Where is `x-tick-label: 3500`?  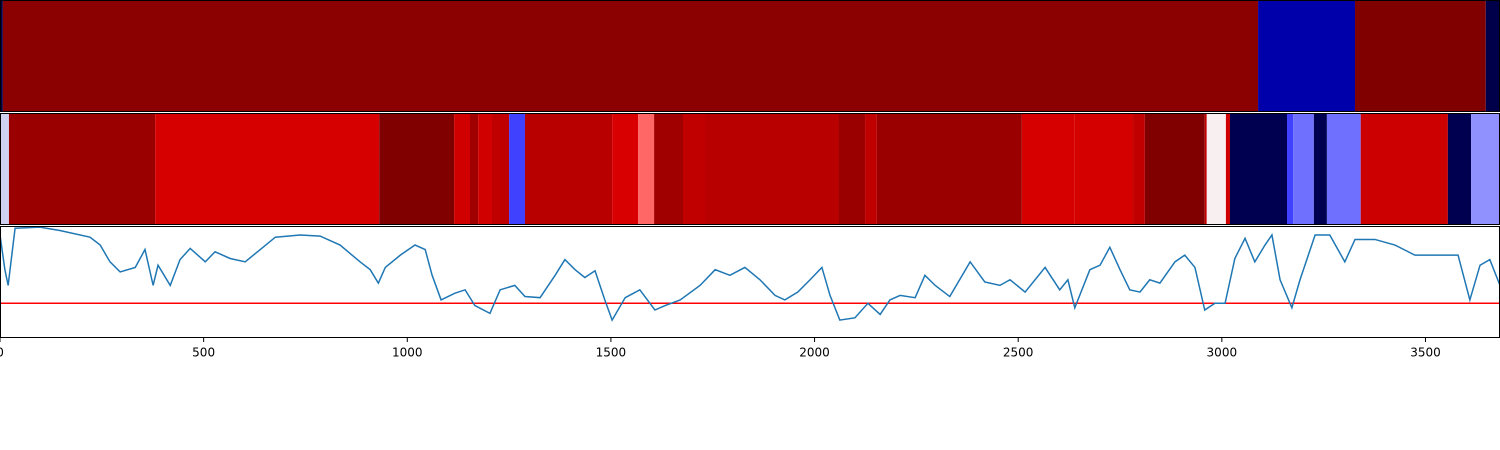 x-tick-label: 3500 is located at coordinates (1425, 353).